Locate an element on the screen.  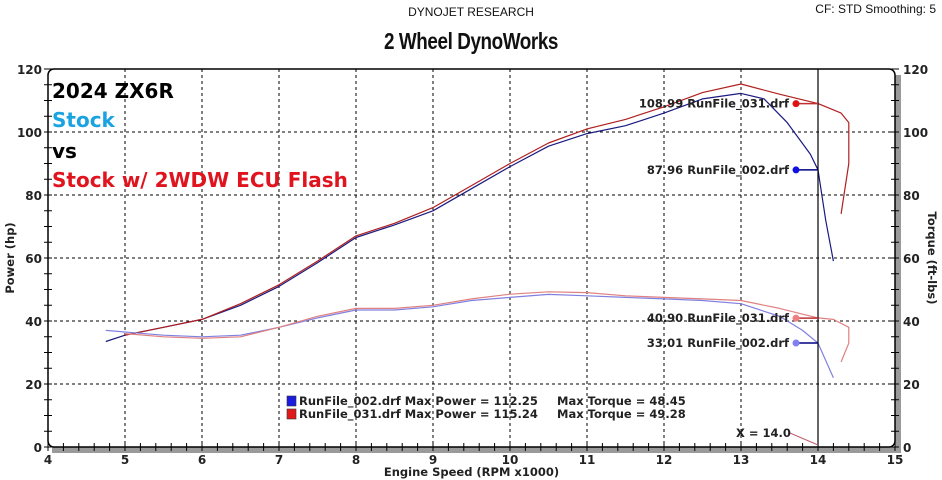
annotation-stock: Stock is located at coordinates (83, 120).